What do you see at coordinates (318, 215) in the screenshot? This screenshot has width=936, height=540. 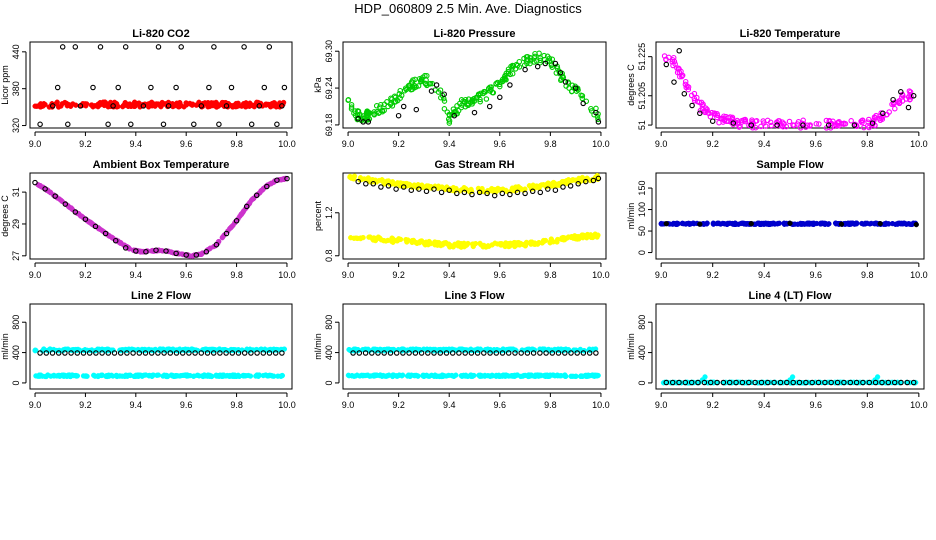 I see `y-axis-label: percent` at bounding box center [318, 215].